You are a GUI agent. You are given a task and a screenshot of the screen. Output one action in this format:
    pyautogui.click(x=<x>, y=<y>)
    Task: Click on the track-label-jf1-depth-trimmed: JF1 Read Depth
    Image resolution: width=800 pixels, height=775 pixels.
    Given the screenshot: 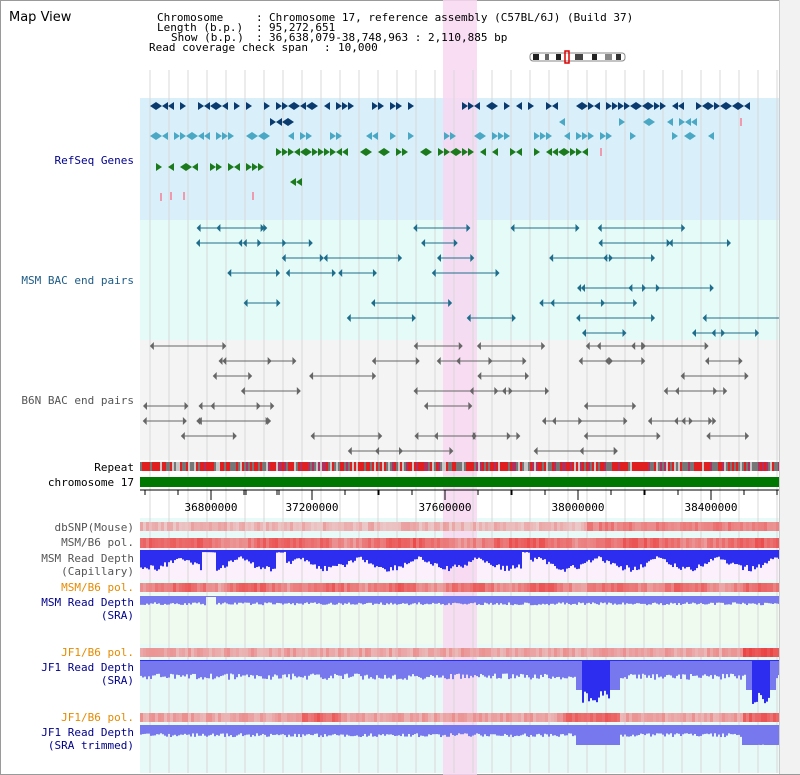 What is the action you would take?
    pyautogui.click(x=87, y=732)
    